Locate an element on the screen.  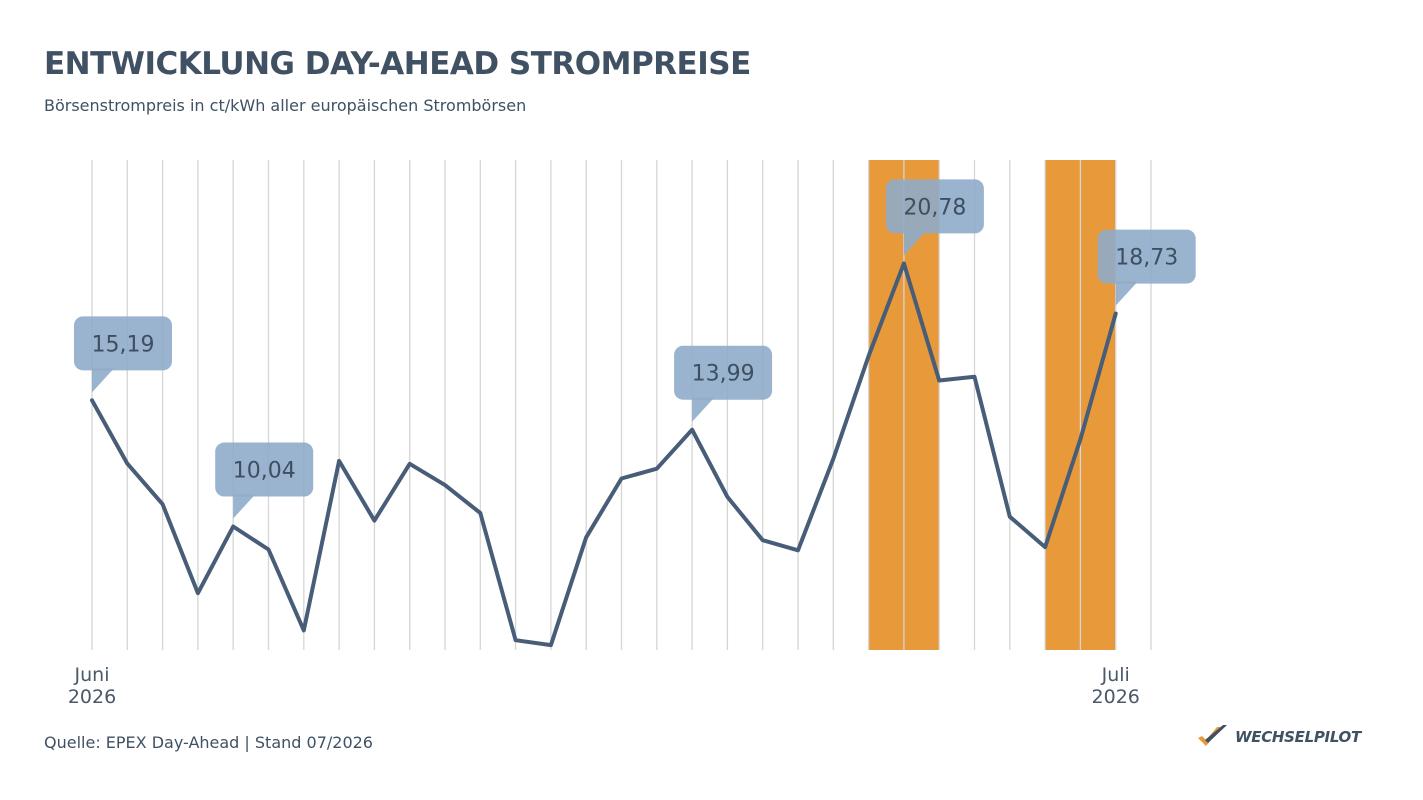
value-callout: 20,78 is located at coordinates (934, 217).